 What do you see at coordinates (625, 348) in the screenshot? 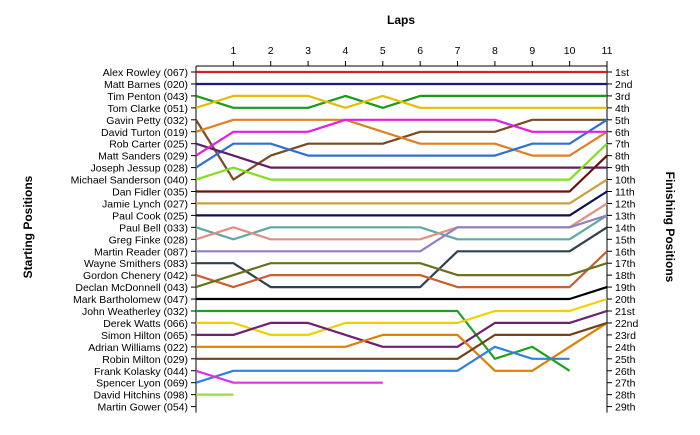
I see `finish-position-label: 24th` at bounding box center [625, 348].